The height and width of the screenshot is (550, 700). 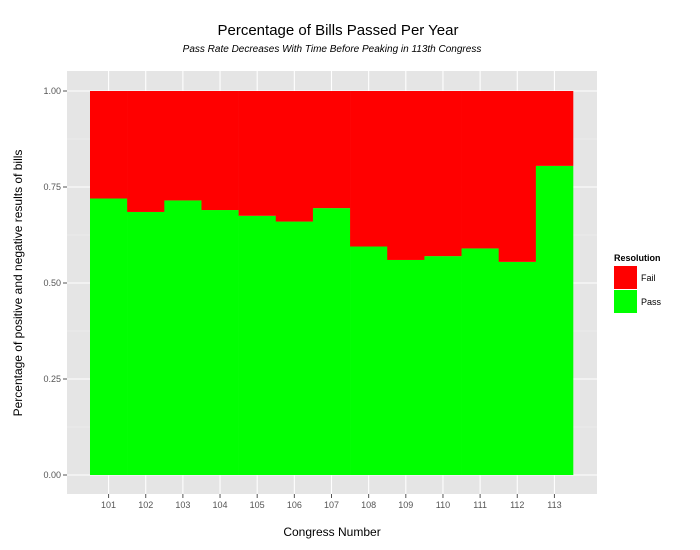 What do you see at coordinates (257, 505) in the screenshot?
I see `x-tick-label: 105` at bounding box center [257, 505].